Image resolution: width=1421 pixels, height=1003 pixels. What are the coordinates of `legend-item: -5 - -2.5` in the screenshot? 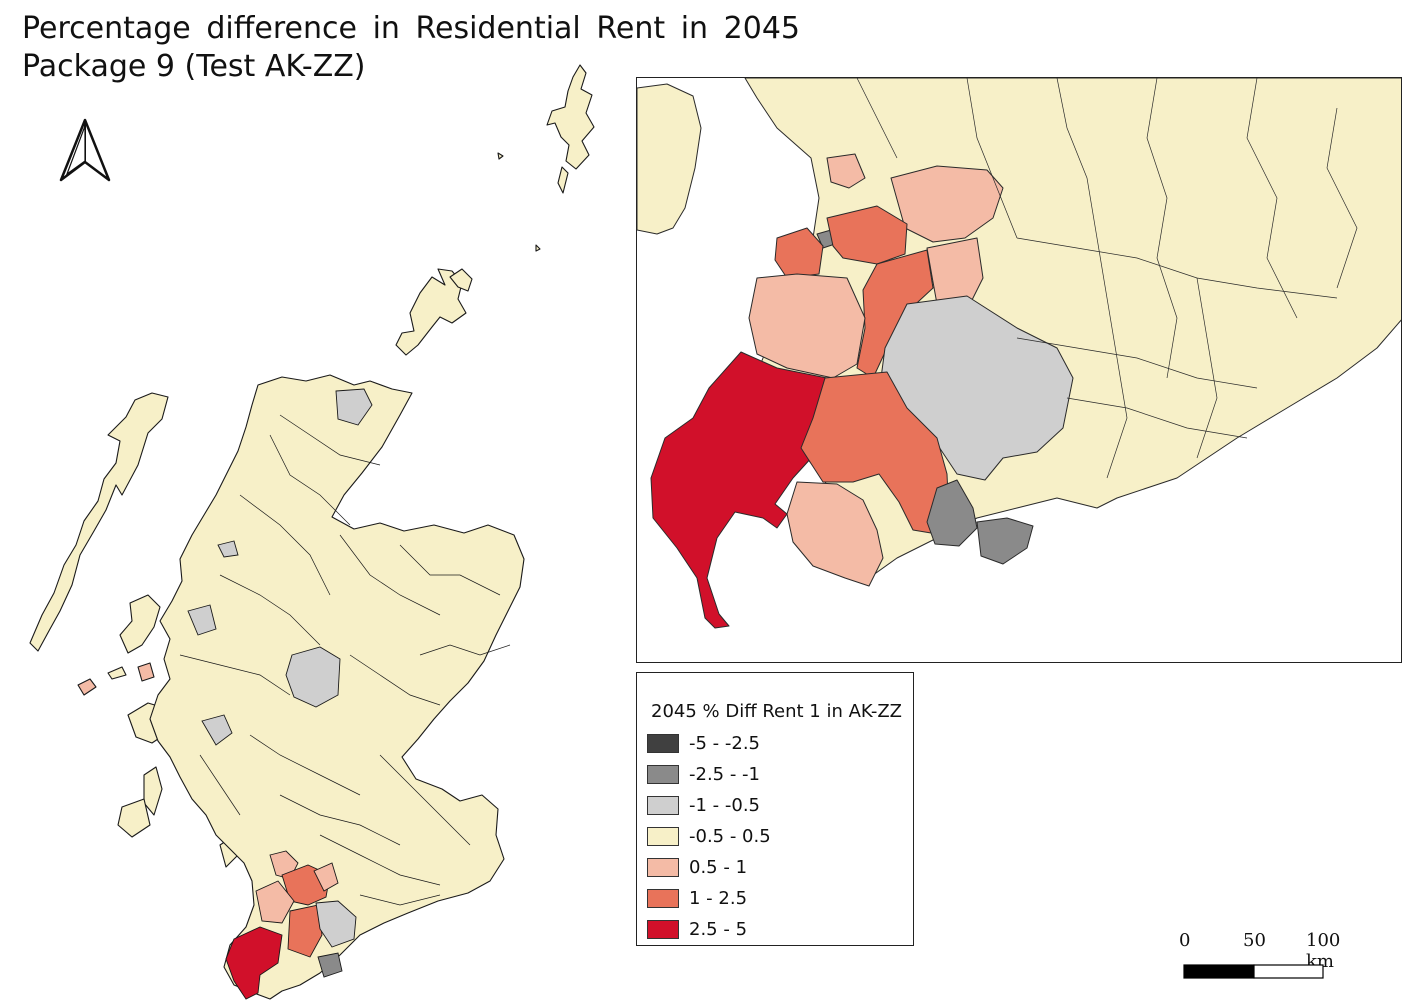 It's located at (703, 743).